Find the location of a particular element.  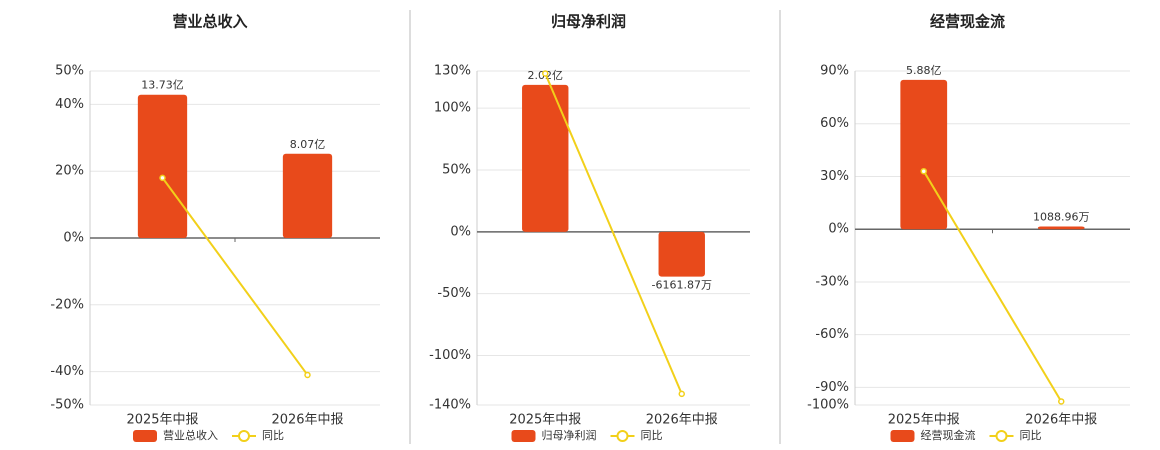

y-tick-label: 20% is located at coordinates (69, 171).